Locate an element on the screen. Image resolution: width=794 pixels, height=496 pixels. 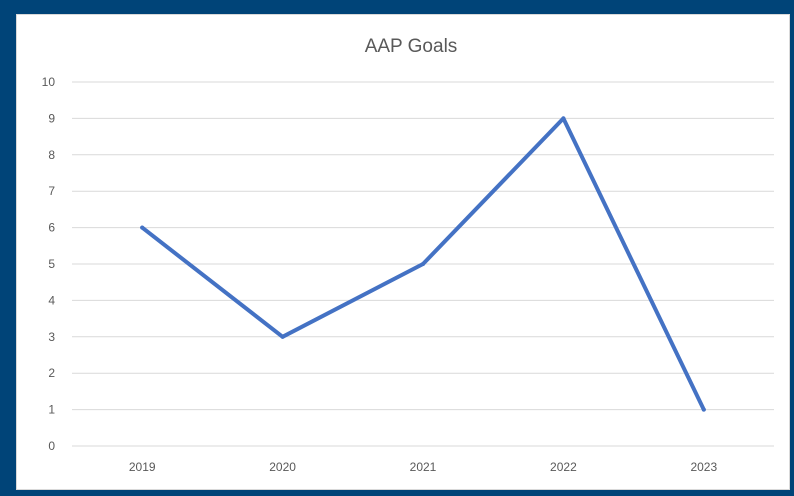
y-tick-label: 1 is located at coordinates (51, 410).